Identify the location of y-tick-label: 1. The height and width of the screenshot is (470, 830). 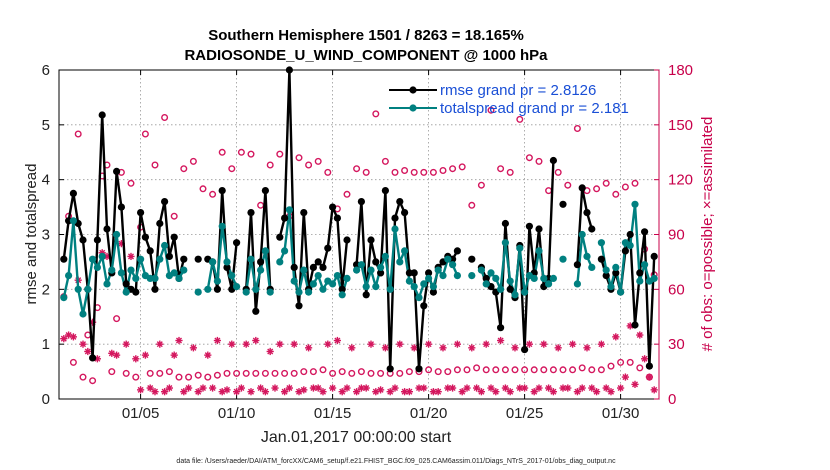
(46, 344).